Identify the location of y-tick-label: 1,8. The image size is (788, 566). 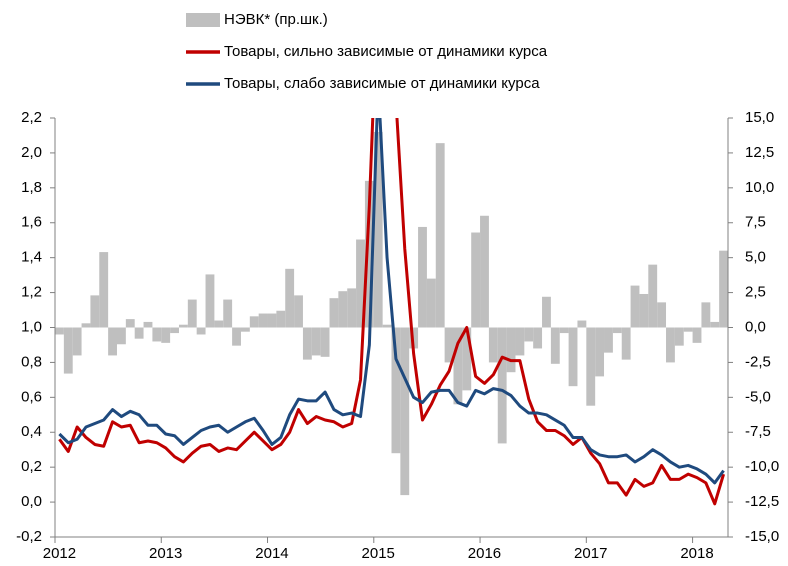
(31, 187).